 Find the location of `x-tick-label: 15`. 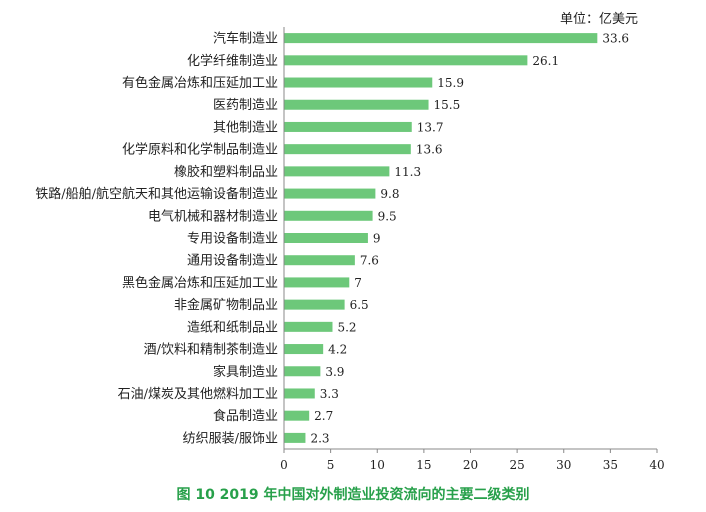

x-tick-label: 15 is located at coordinates (423, 465).